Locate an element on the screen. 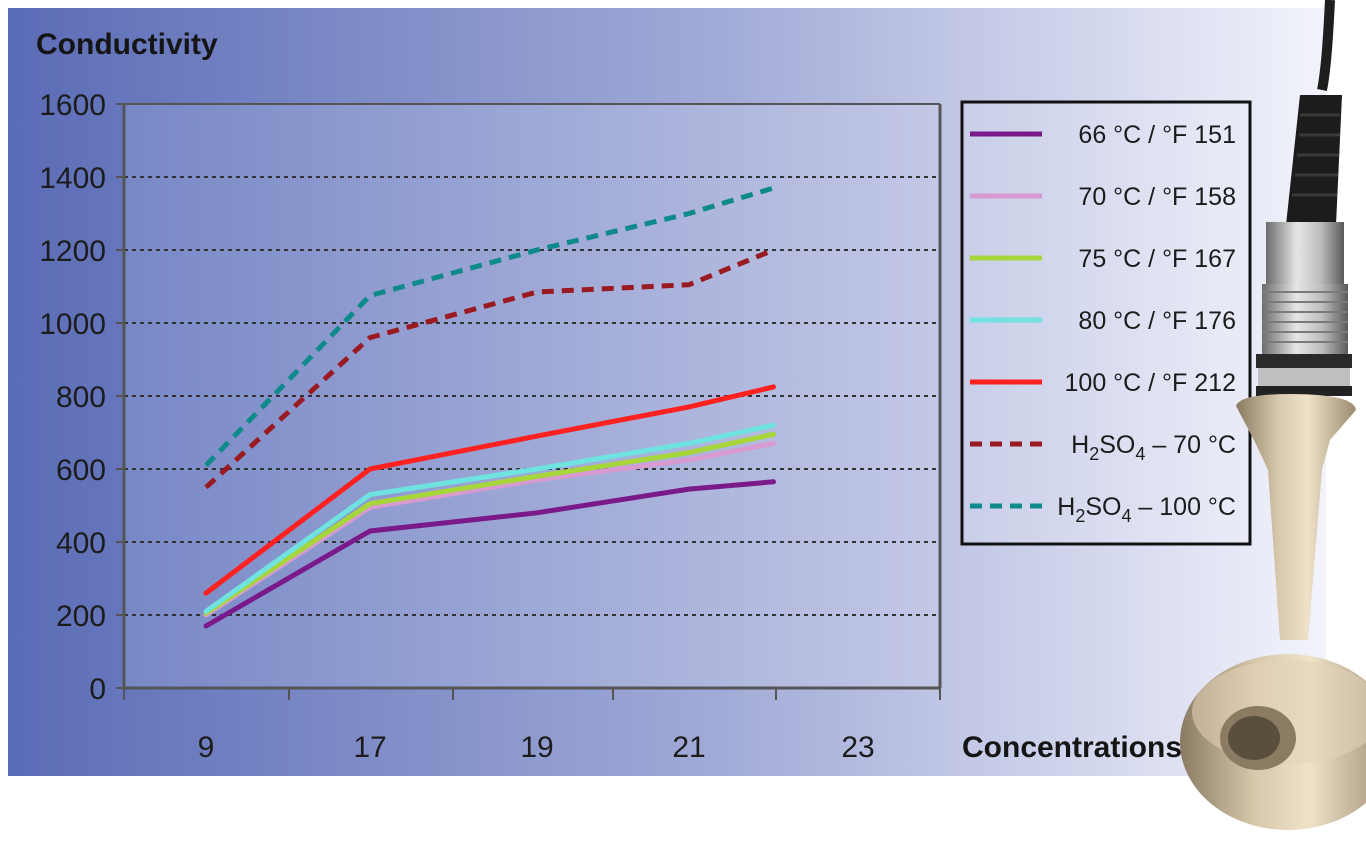 The width and height of the screenshot is (1366, 843). legend-label: 100 °C / °F 212 is located at coordinates (1150, 383).